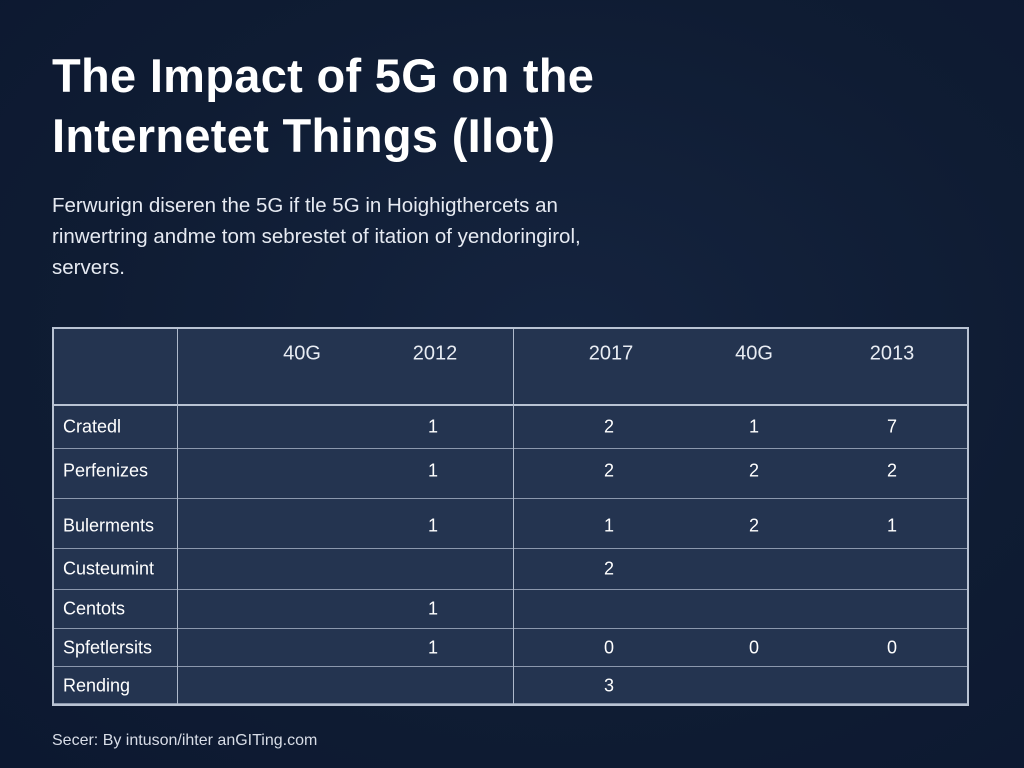 The width and height of the screenshot is (1024, 768). Describe the element at coordinates (106, 470) in the screenshot. I see `row-label: Perfenizes` at that location.